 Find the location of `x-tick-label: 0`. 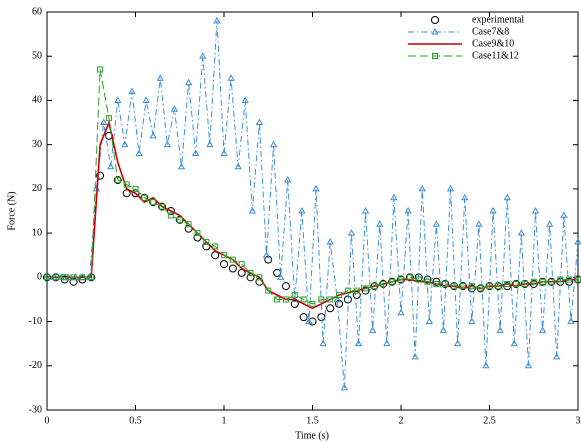

x-tick-label: 0 is located at coordinates (47, 420).